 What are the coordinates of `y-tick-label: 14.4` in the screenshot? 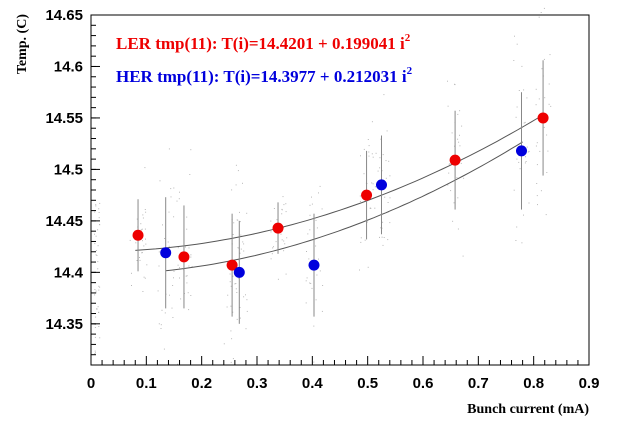 It's located at (69, 272).